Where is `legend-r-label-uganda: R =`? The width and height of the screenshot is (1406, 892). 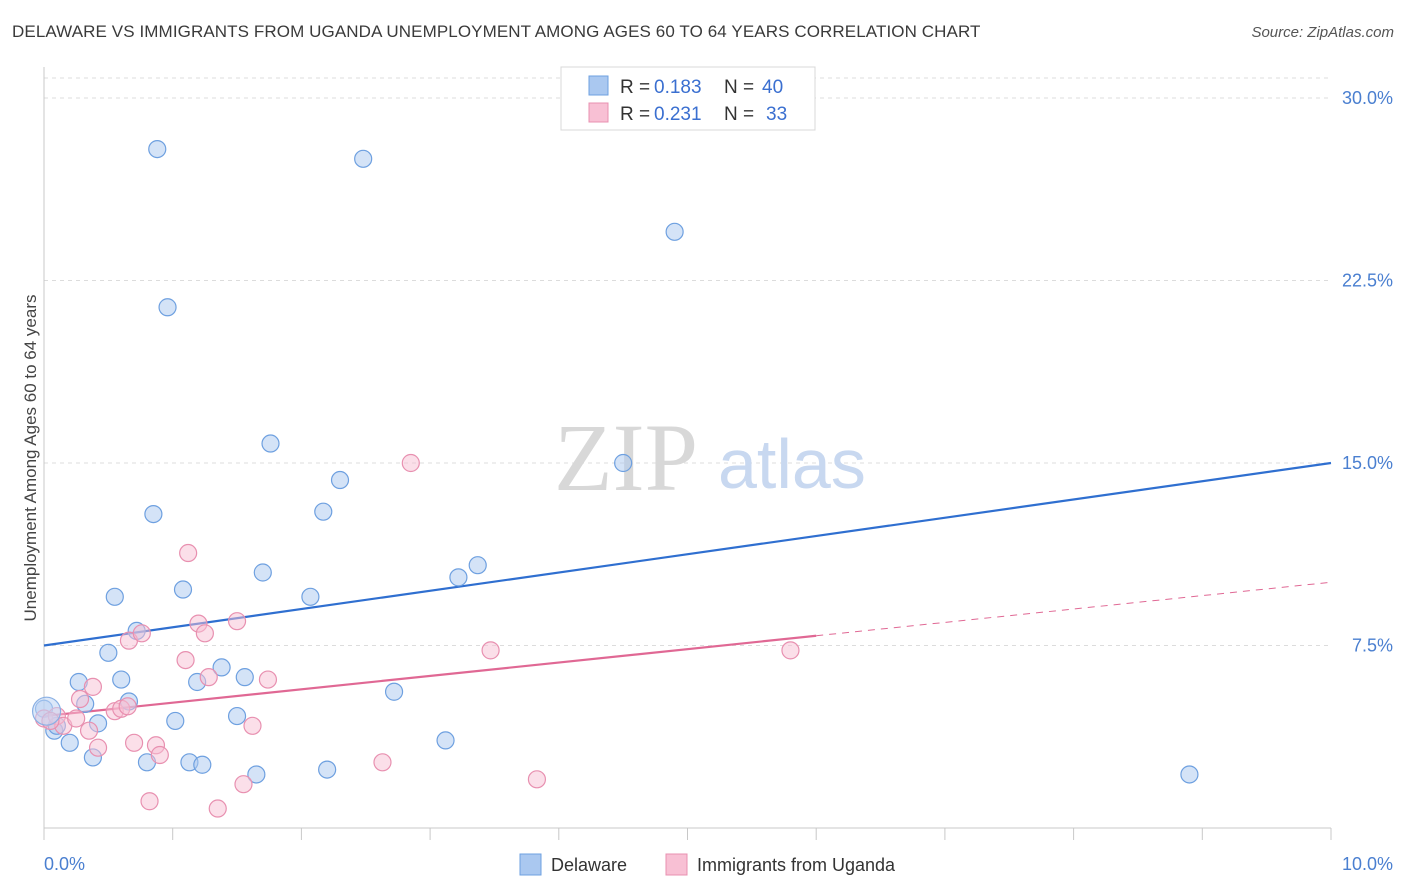 legend-r-label-uganda: R = is located at coordinates (635, 114).